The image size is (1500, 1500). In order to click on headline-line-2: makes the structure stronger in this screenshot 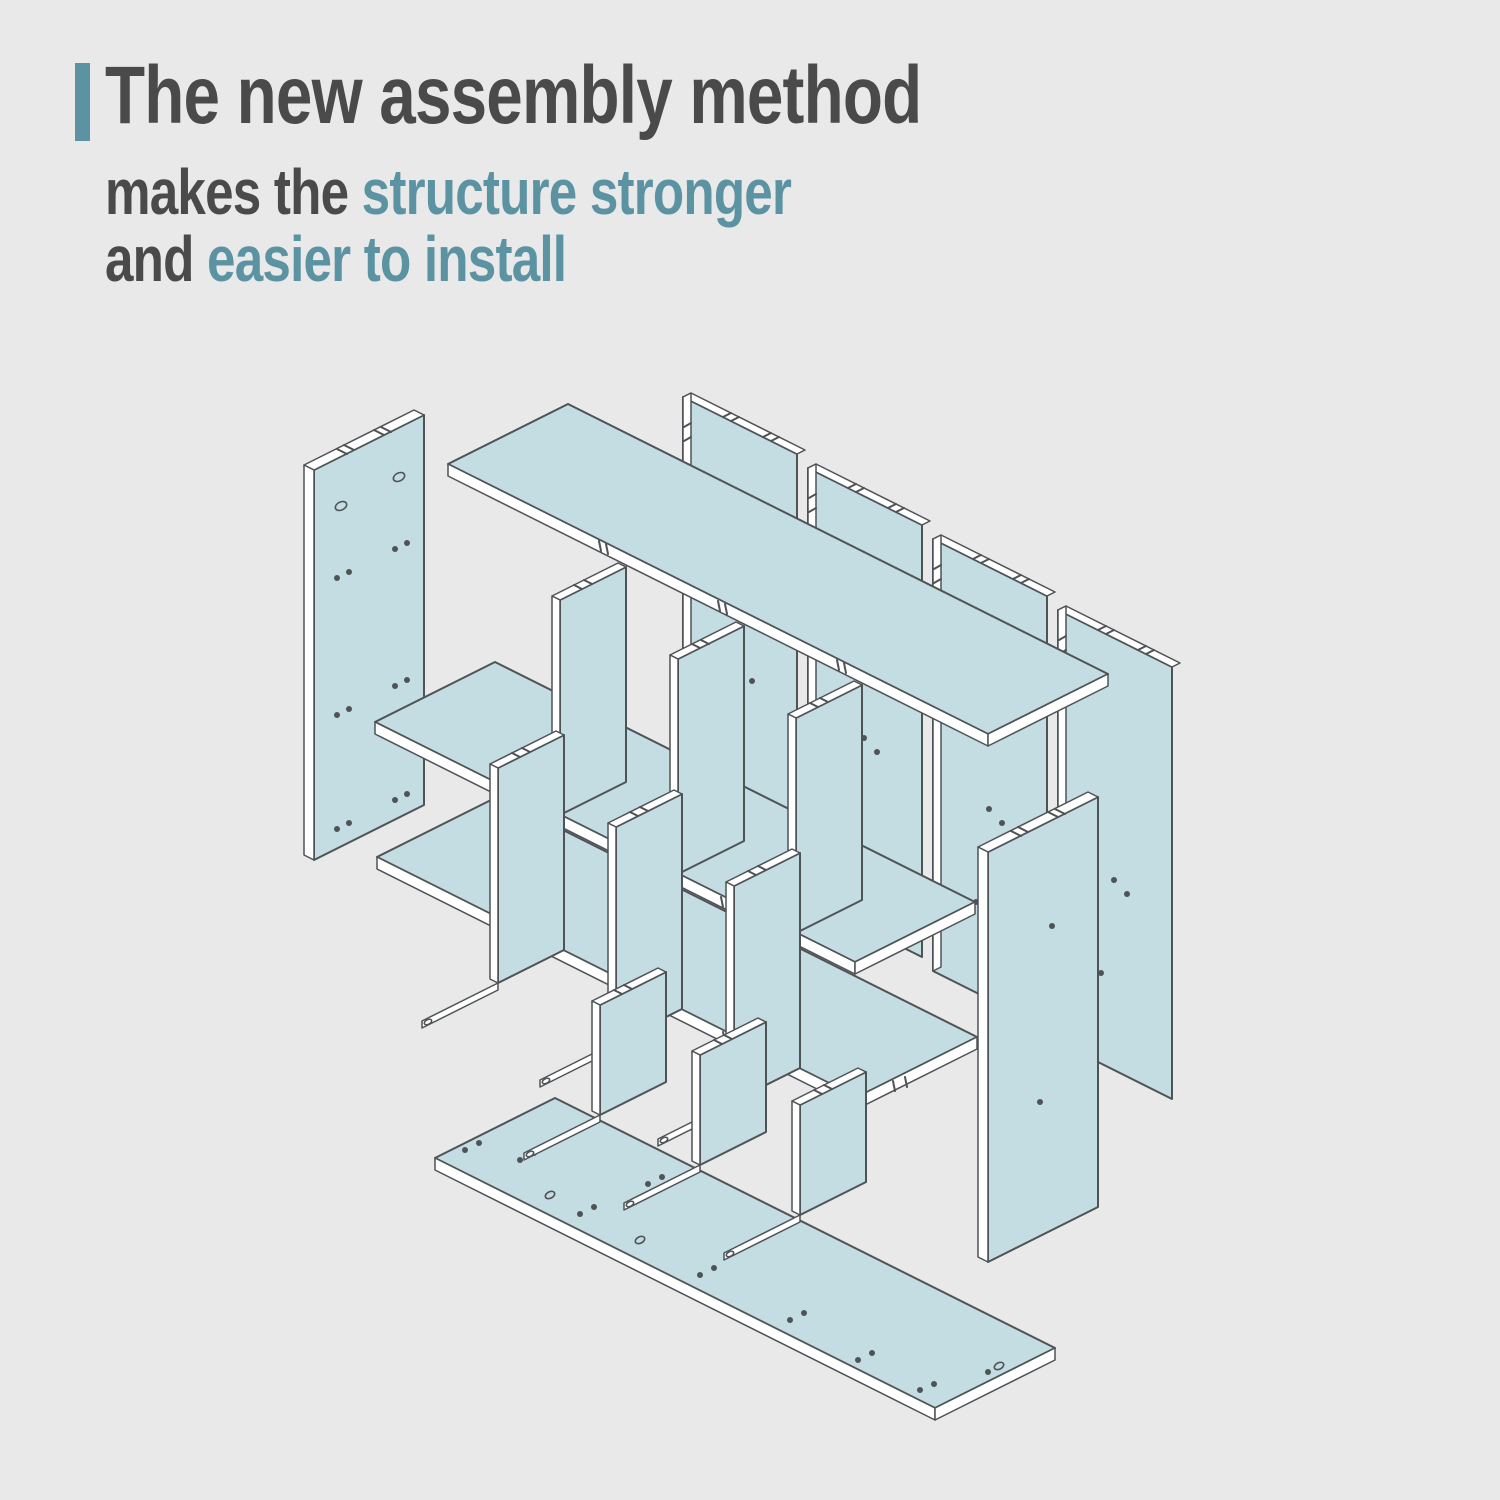, I will do `click(513, 192)`.